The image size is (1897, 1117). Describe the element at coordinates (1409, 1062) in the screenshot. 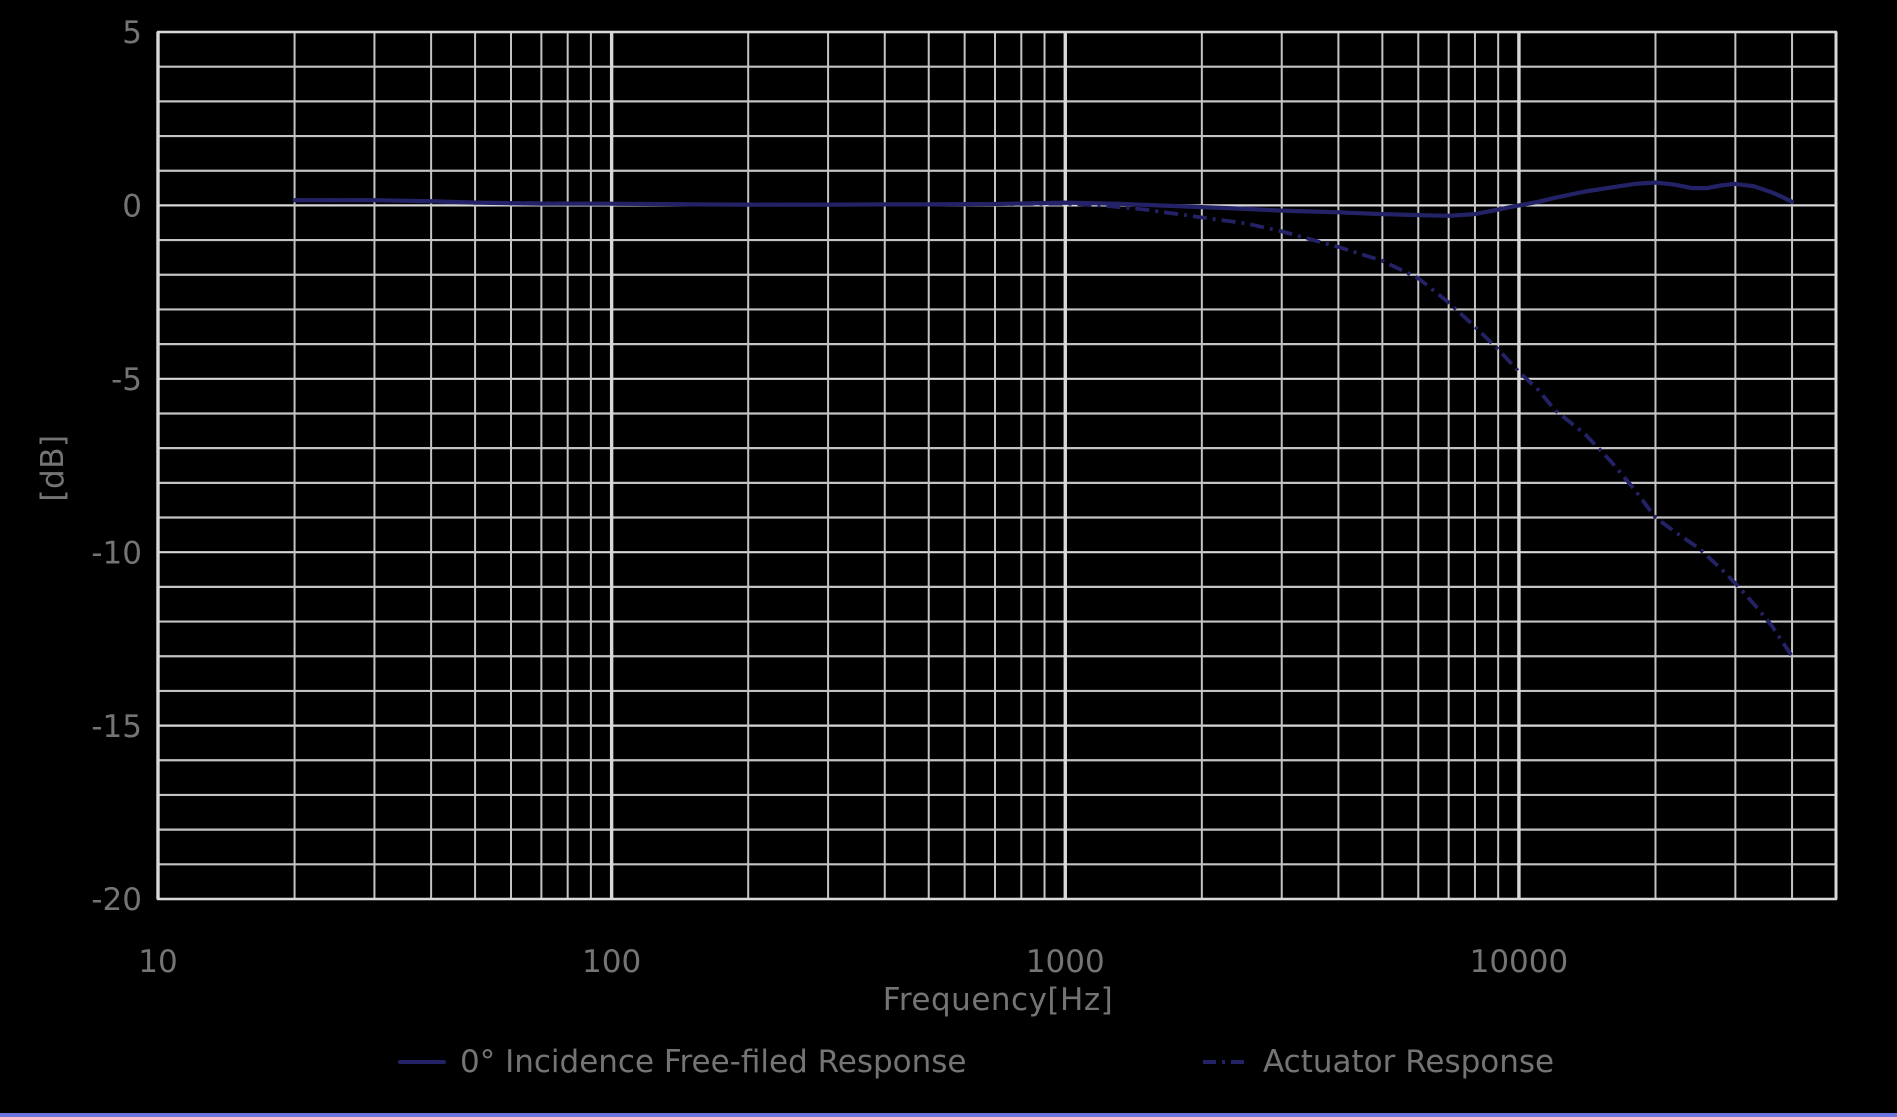

I see `legend-label-actuator: Actuator Response` at that location.